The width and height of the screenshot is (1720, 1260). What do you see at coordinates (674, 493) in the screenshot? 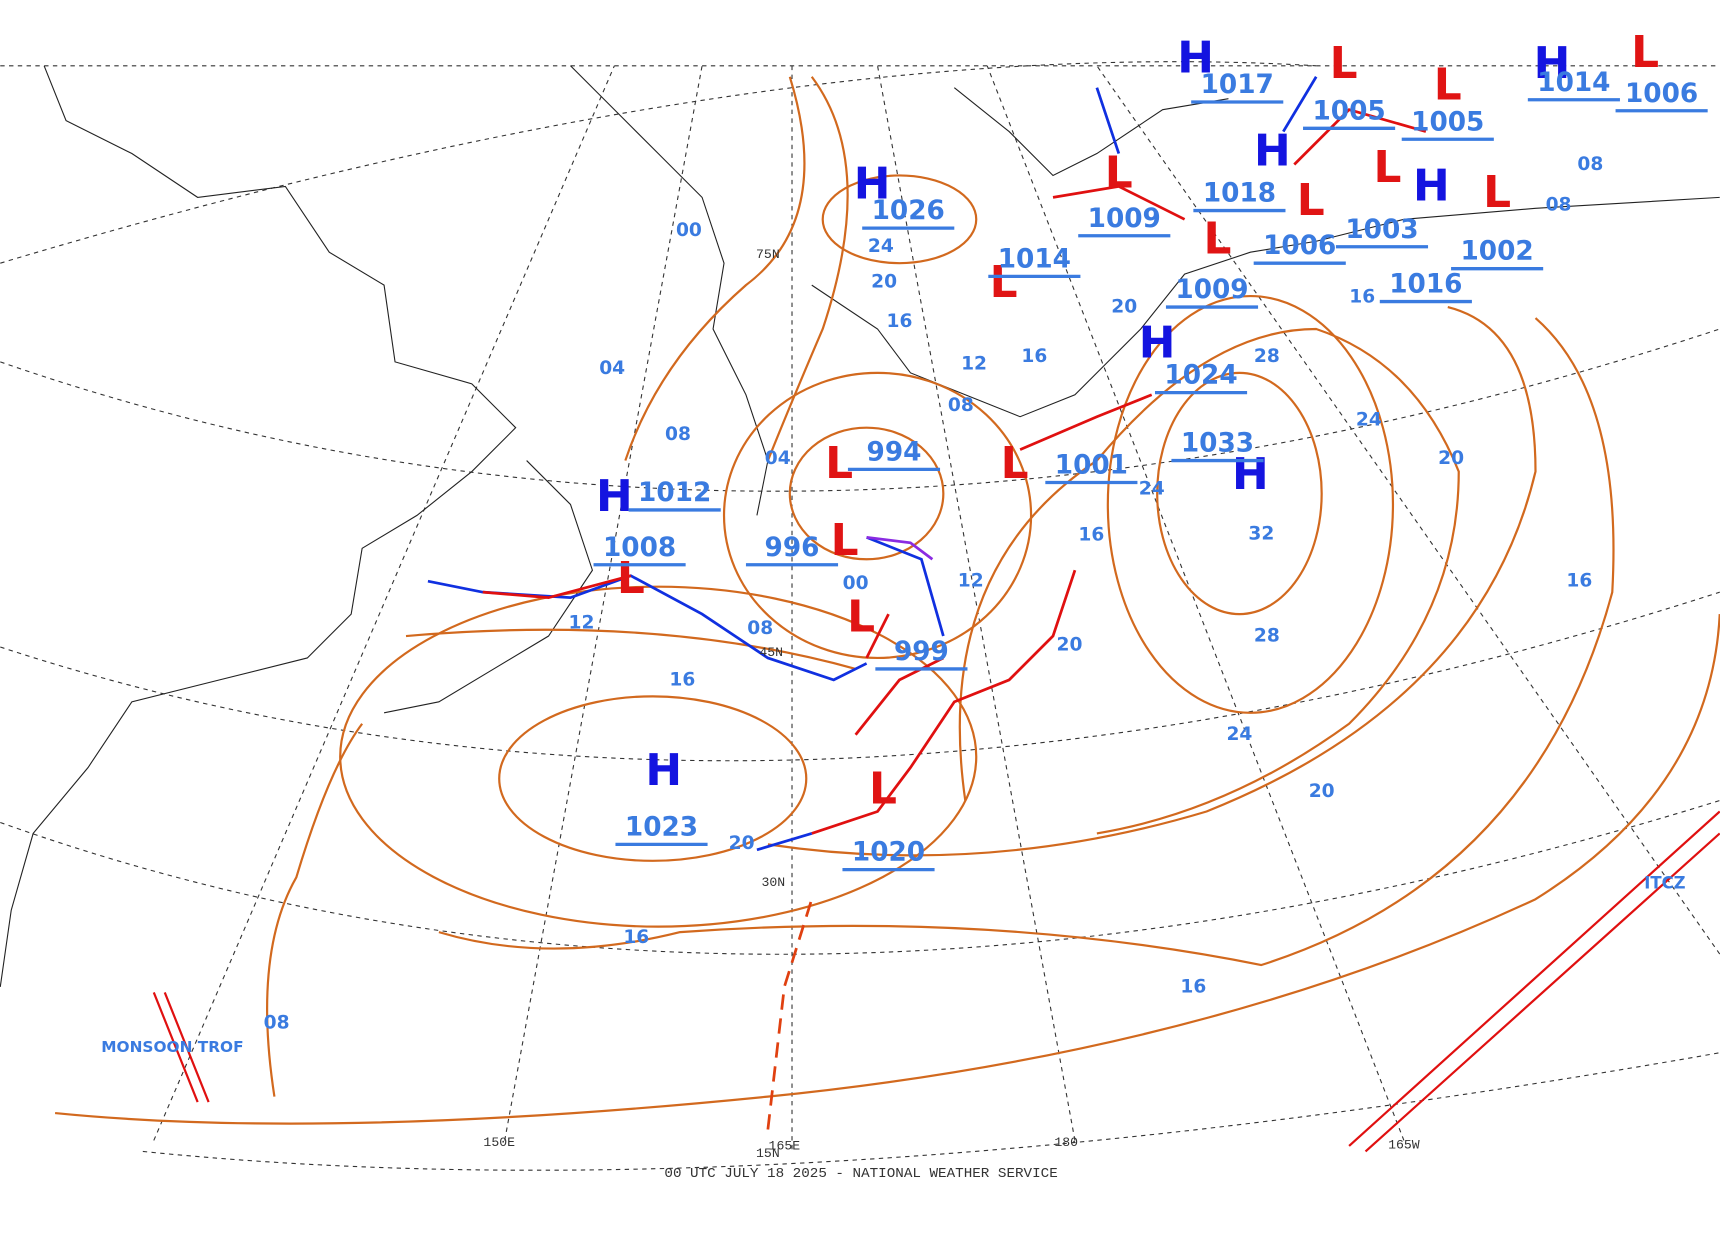
I see `center-pressure: 1012` at bounding box center [674, 493].